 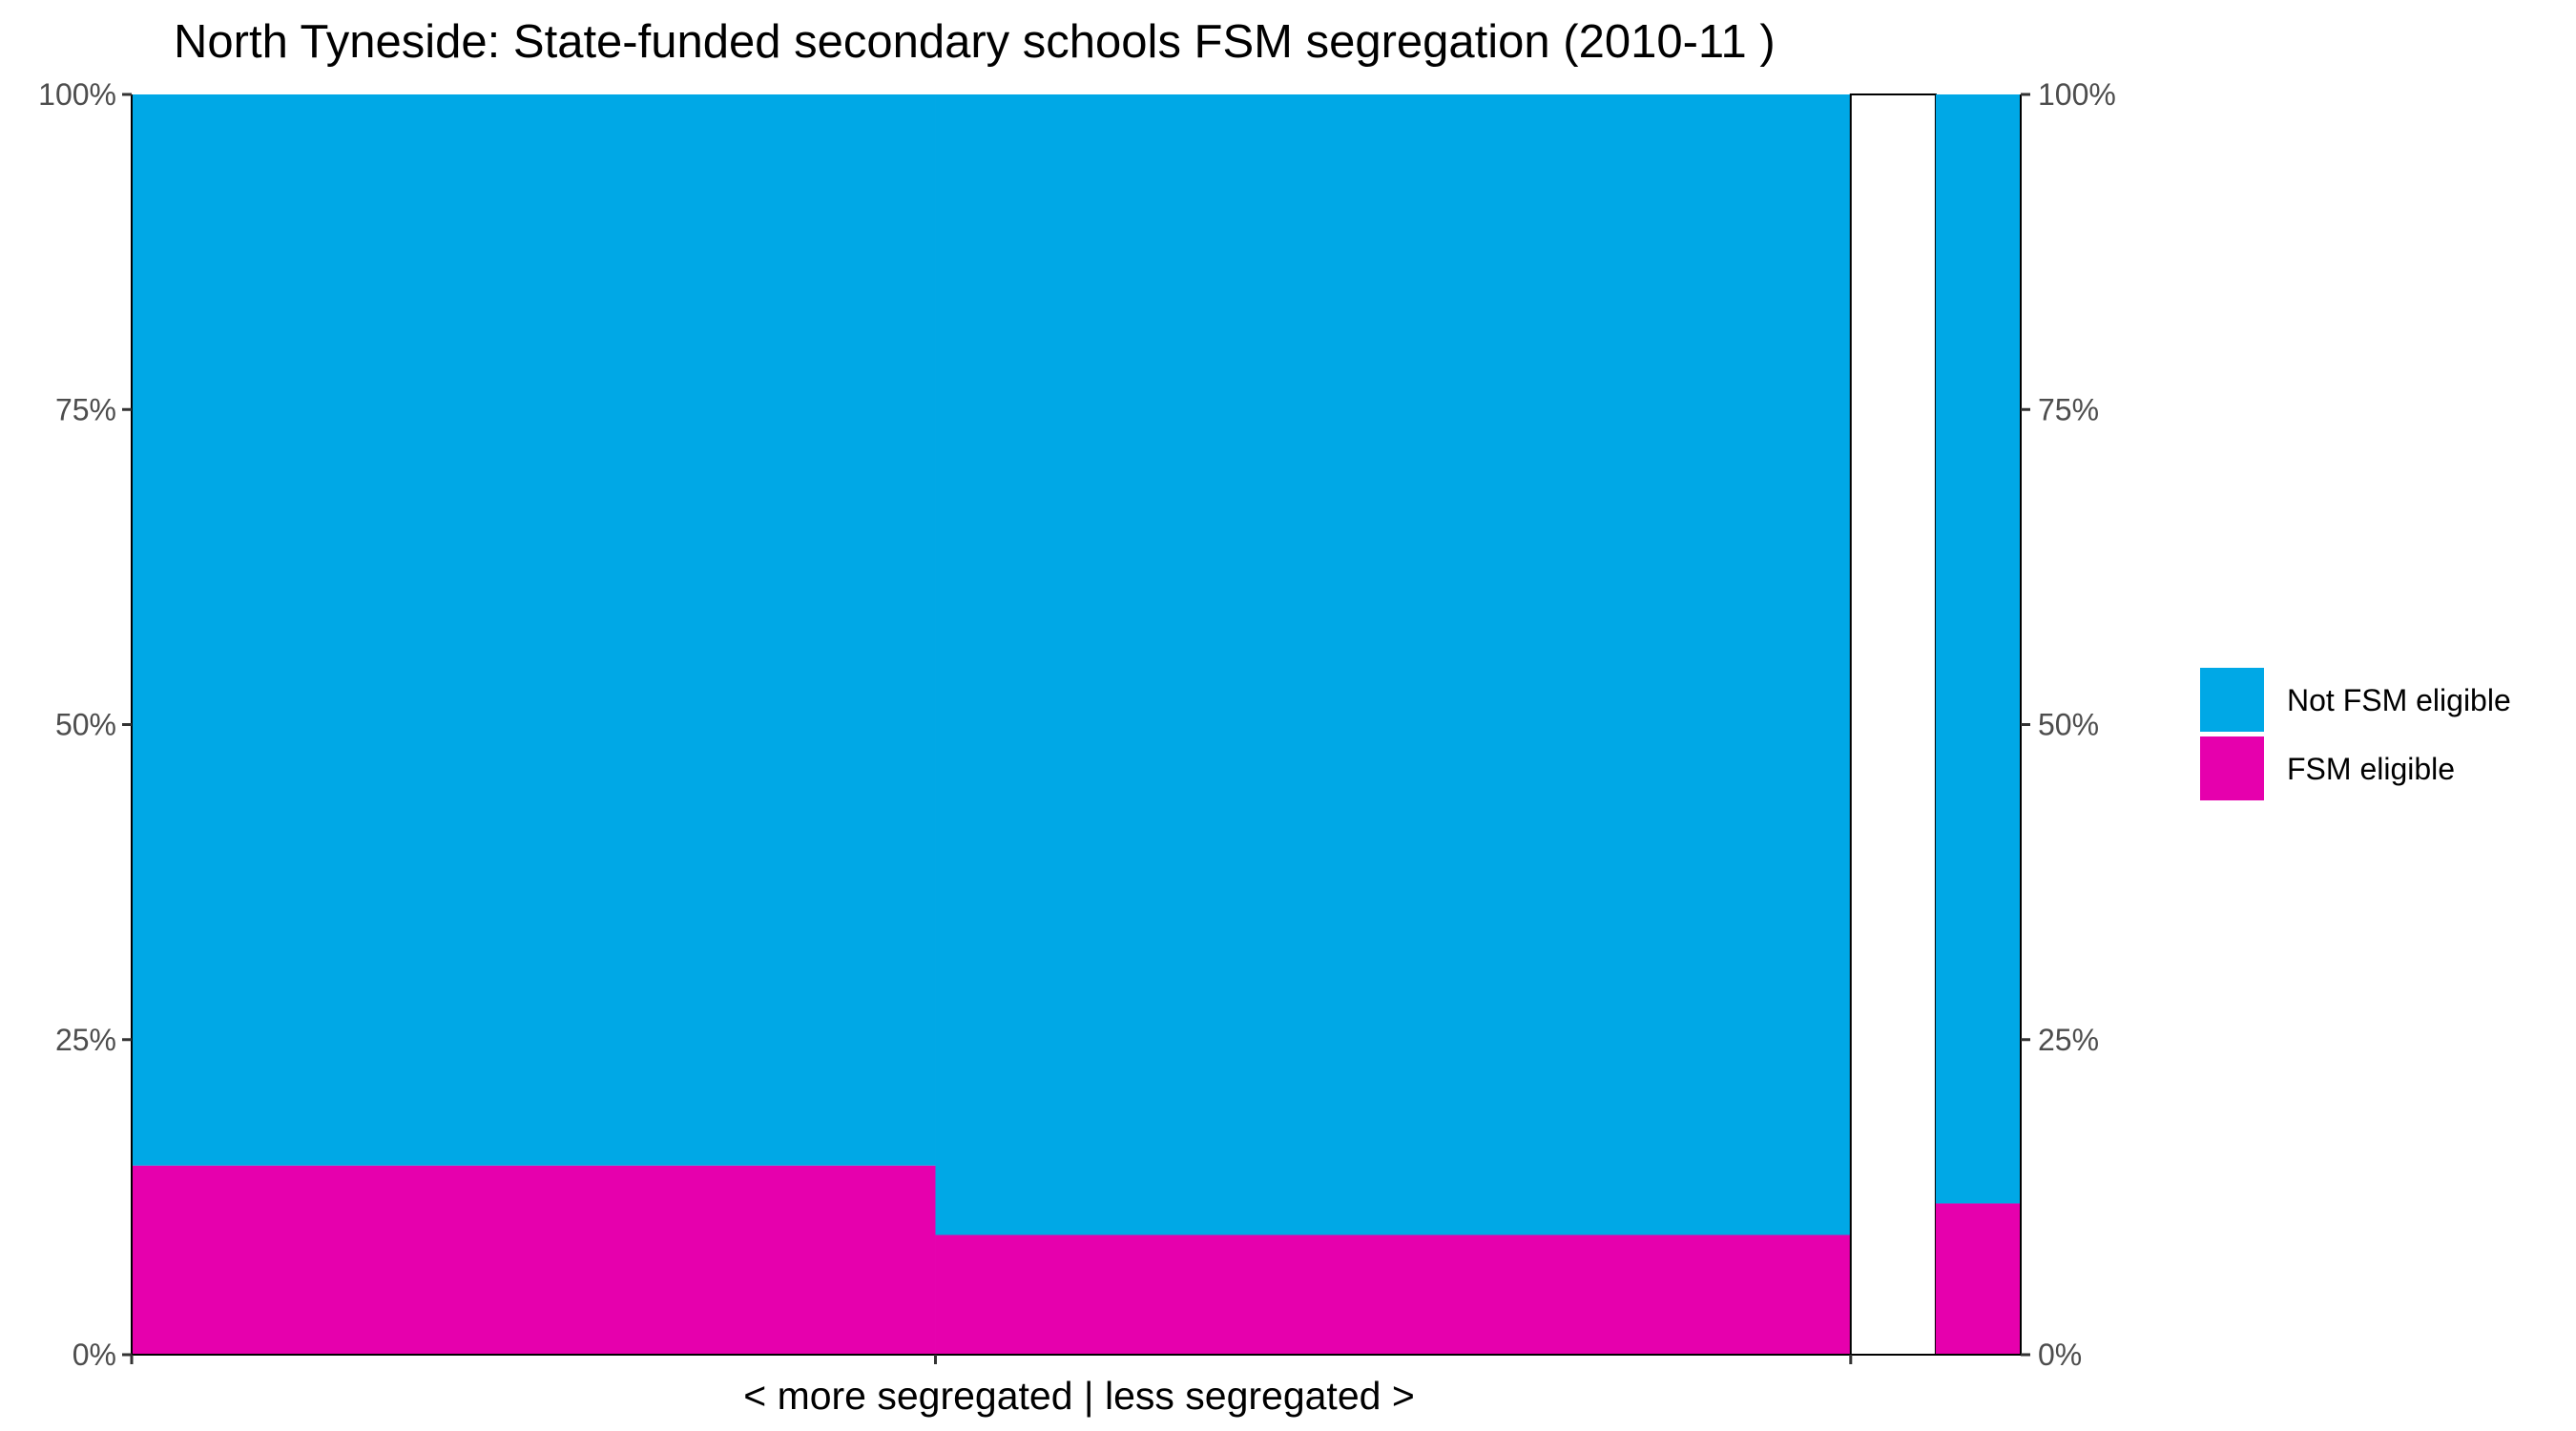 I want to click on legend-swatch-not-fsm, so click(x=2232, y=700).